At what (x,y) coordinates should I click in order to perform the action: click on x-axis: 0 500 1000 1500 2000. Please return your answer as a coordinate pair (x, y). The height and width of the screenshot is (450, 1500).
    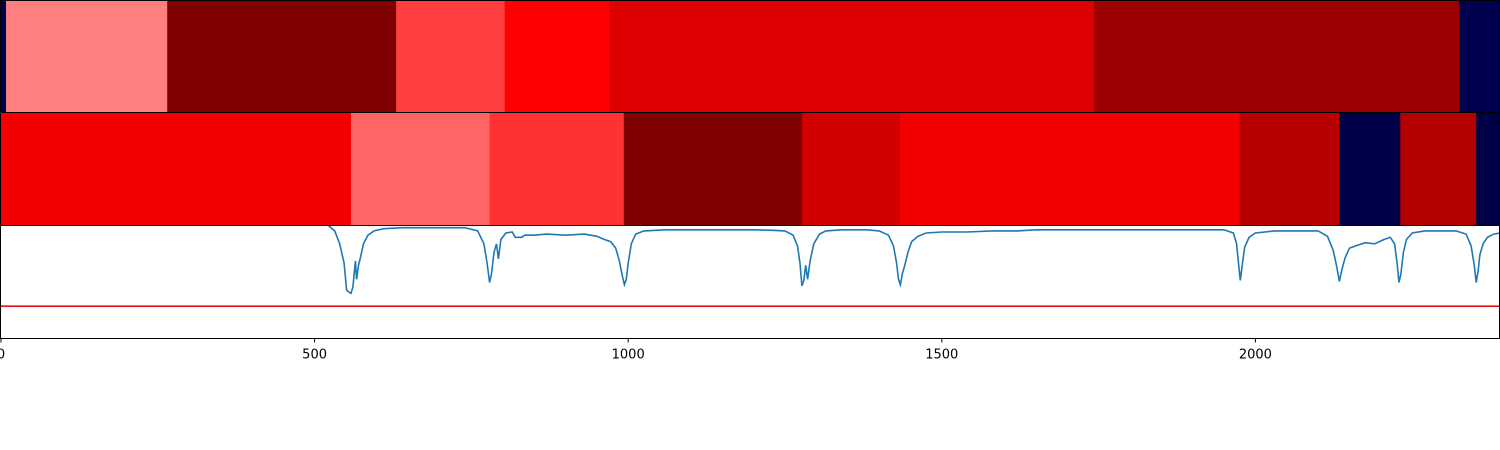
    Looking at the image, I should click on (636, 350).